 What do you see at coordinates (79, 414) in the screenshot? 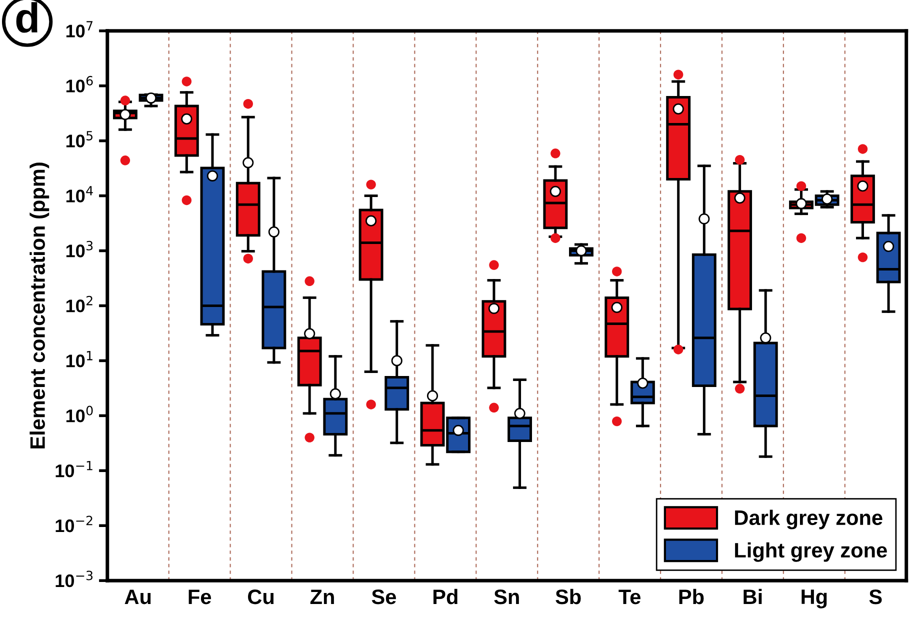
I see `y-tick-label: 10$^{0}$` at bounding box center [79, 414].